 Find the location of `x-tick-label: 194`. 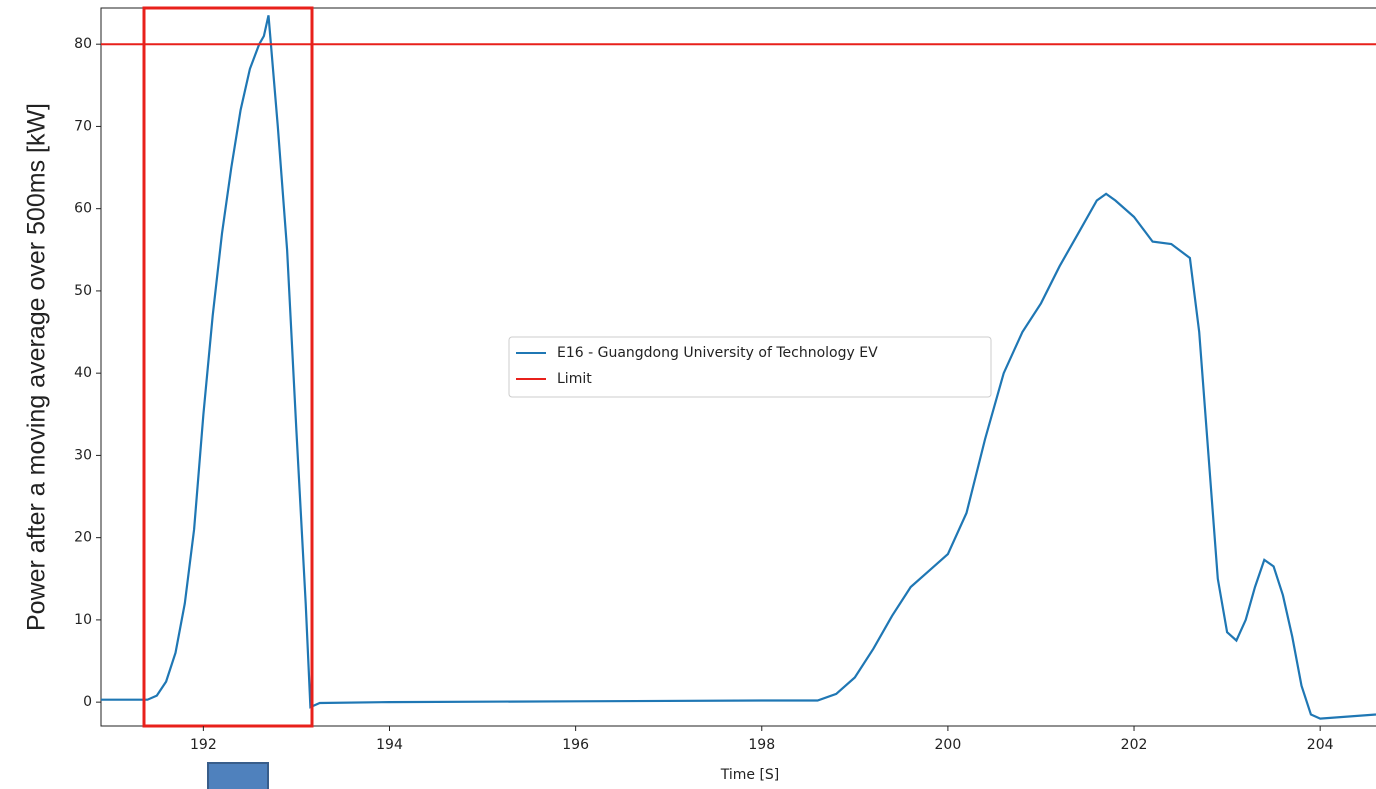

x-tick-label: 194 is located at coordinates (389, 745).